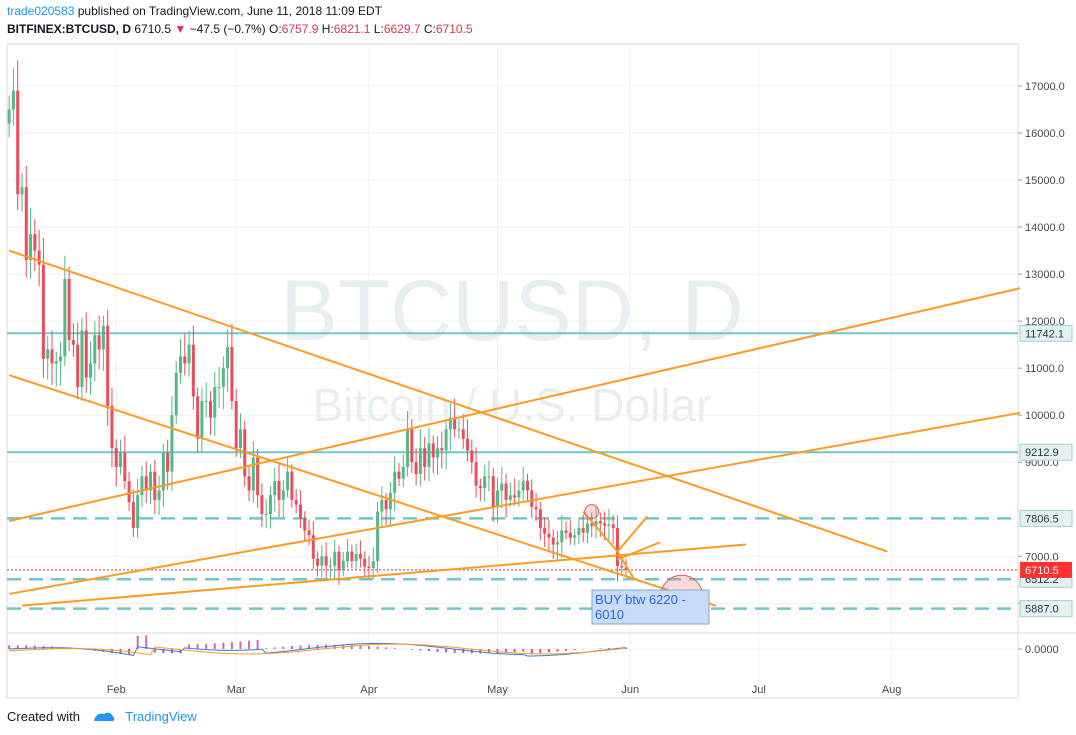 Image resolution: width=1076 pixels, height=735 pixels. I want to click on buy-annotation: BUY btw 6220 - 6010, so click(650, 607).